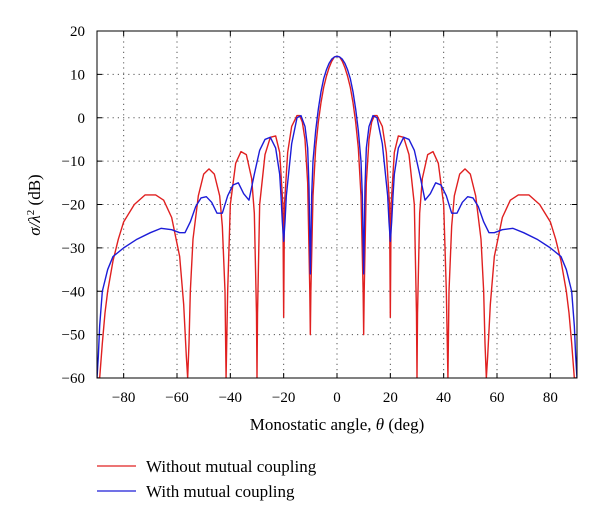  I want to click on x-axis-title: Monostatic angle, θ (deg), so click(337, 424).